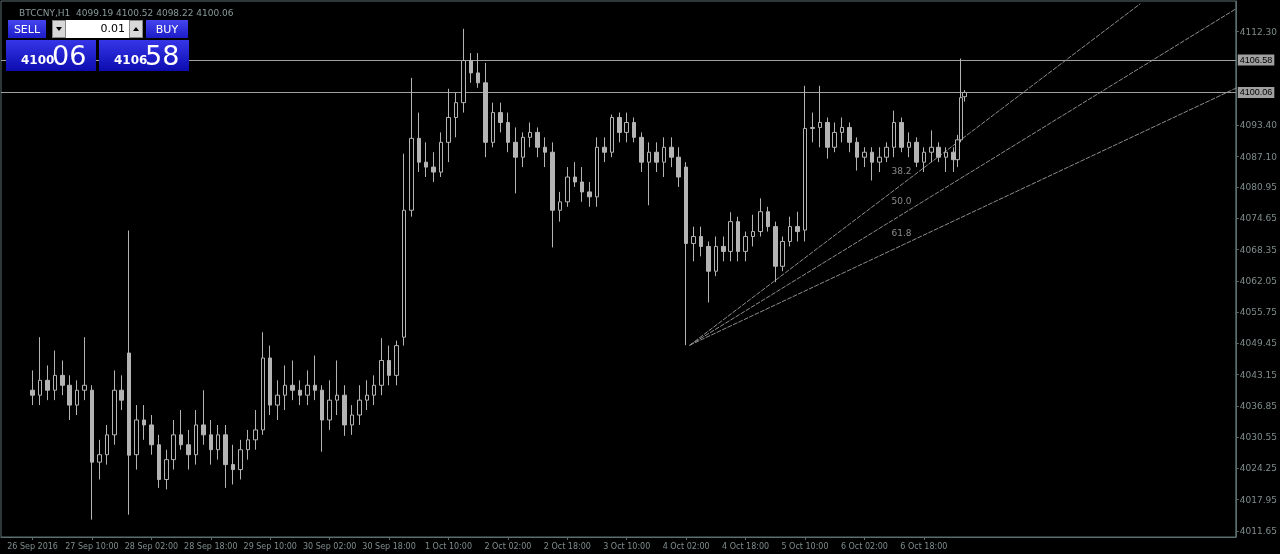 The height and width of the screenshot is (554, 1280). I want to click on y-tick-label: 4049.45, so click(1258, 343).